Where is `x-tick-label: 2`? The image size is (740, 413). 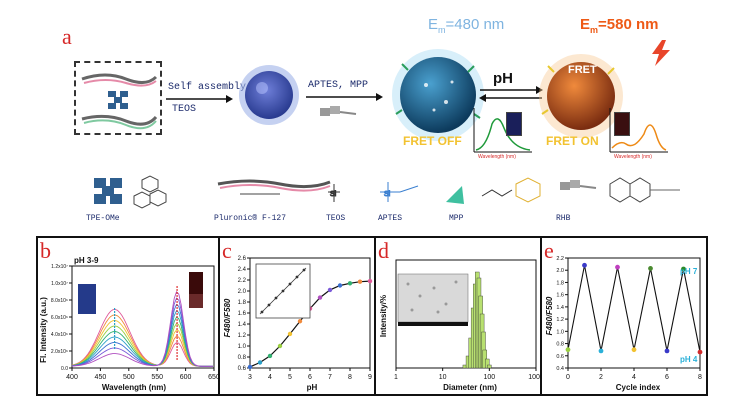
x-tick-label: 2 is located at coordinates (601, 377).